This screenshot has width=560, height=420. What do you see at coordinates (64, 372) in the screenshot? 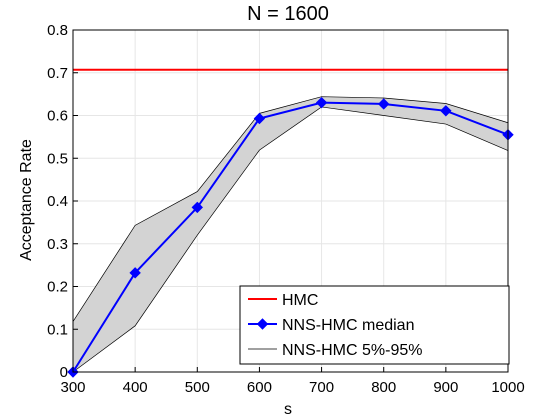
I see `y-tick-label-0: 0` at bounding box center [64, 372].